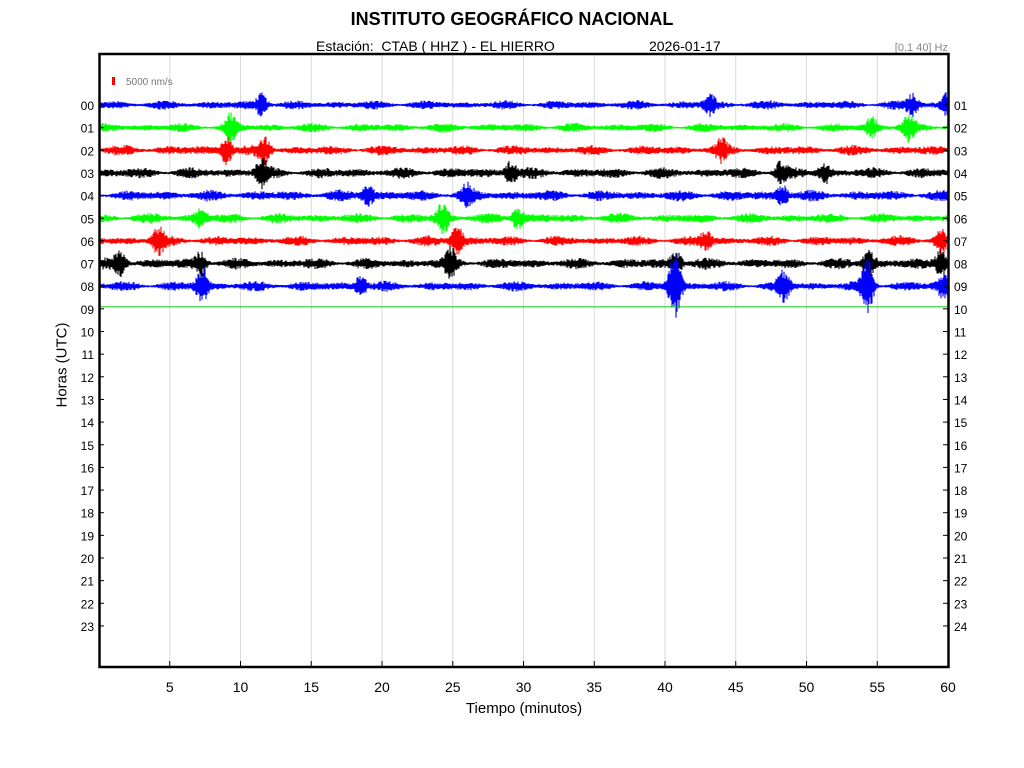  I want to click on x-tick-label: 60, so click(948, 687).